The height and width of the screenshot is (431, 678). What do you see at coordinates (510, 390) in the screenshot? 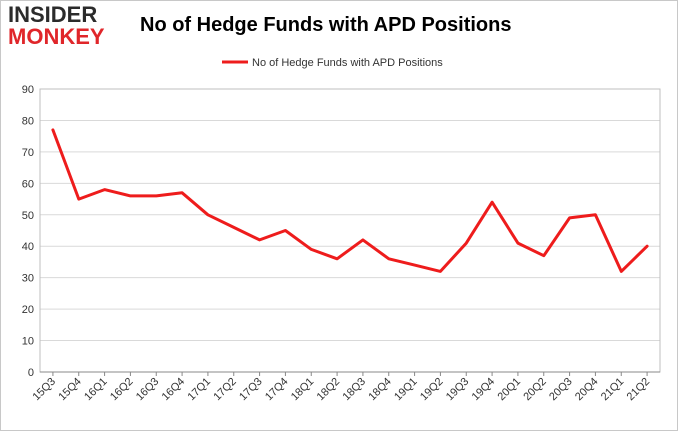
I see `x-tick-label: 20Q1` at bounding box center [510, 390].